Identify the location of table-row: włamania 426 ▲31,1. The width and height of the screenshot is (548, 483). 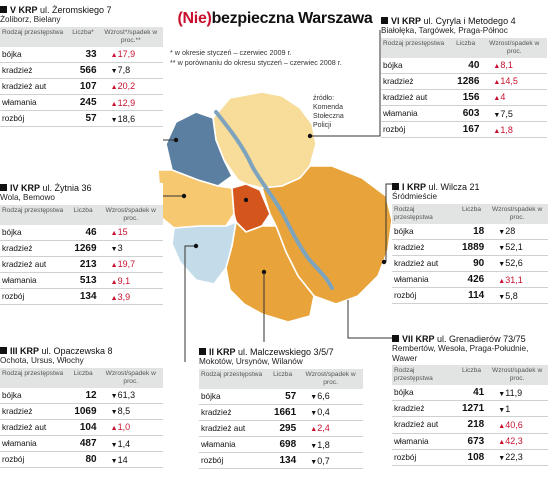
(470, 280).